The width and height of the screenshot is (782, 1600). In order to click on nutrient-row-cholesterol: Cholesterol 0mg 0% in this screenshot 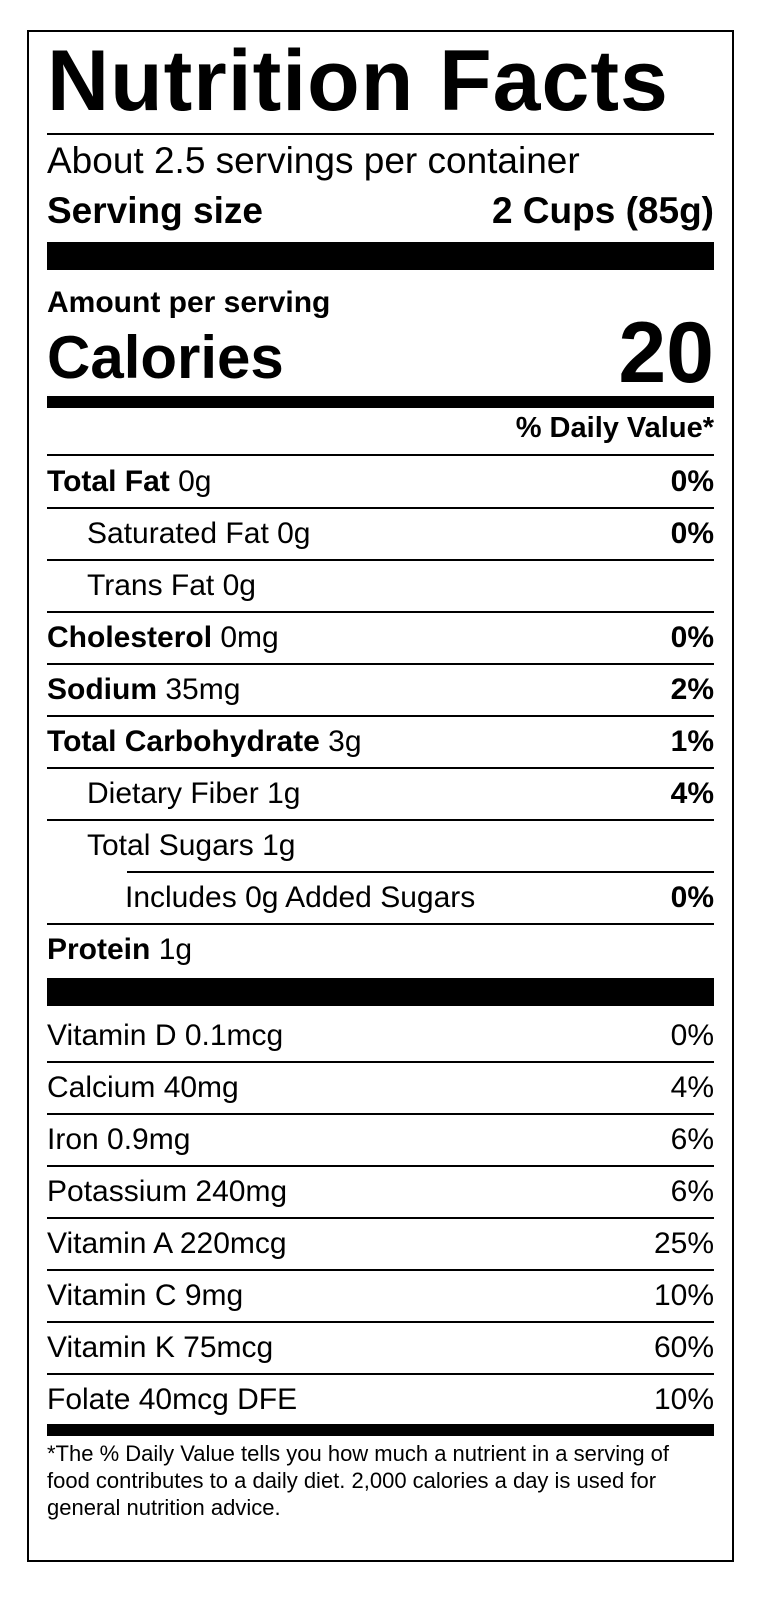, I will do `click(380, 638)`.